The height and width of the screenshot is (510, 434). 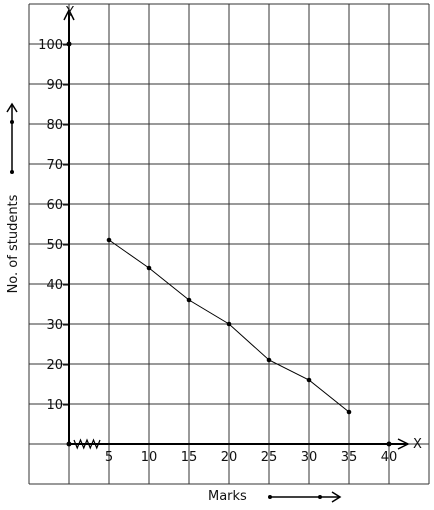 What do you see at coordinates (13, 243) in the screenshot?
I see `y-axis-title: No. of students` at bounding box center [13, 243].